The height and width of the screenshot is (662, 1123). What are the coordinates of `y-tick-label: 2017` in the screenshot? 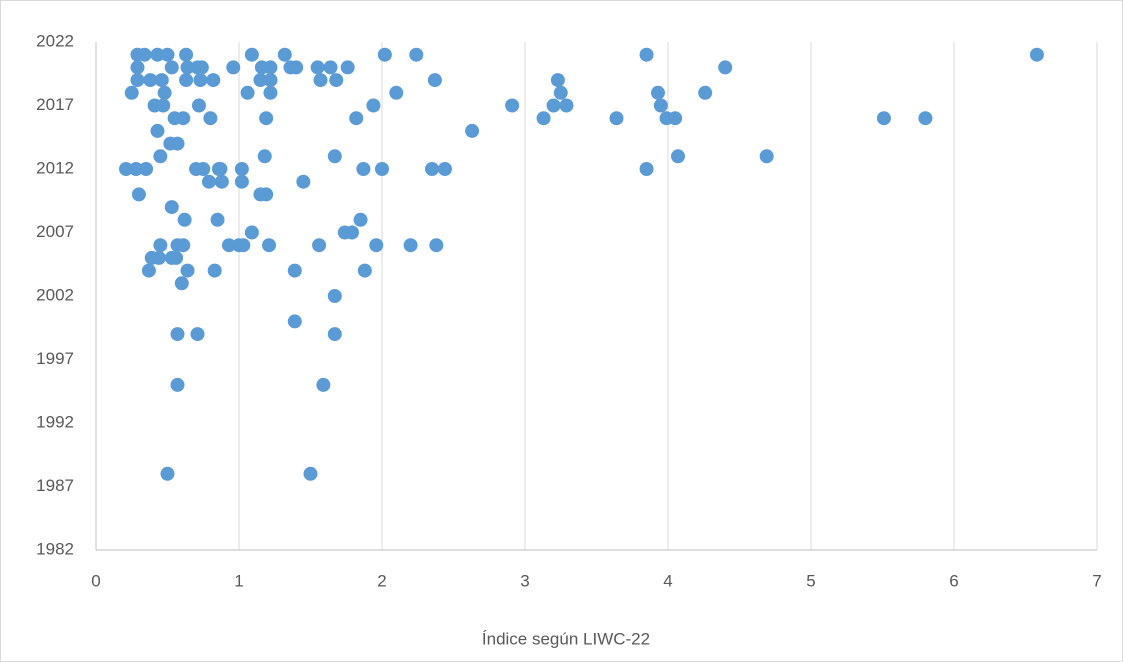 It's located at (55, 104).